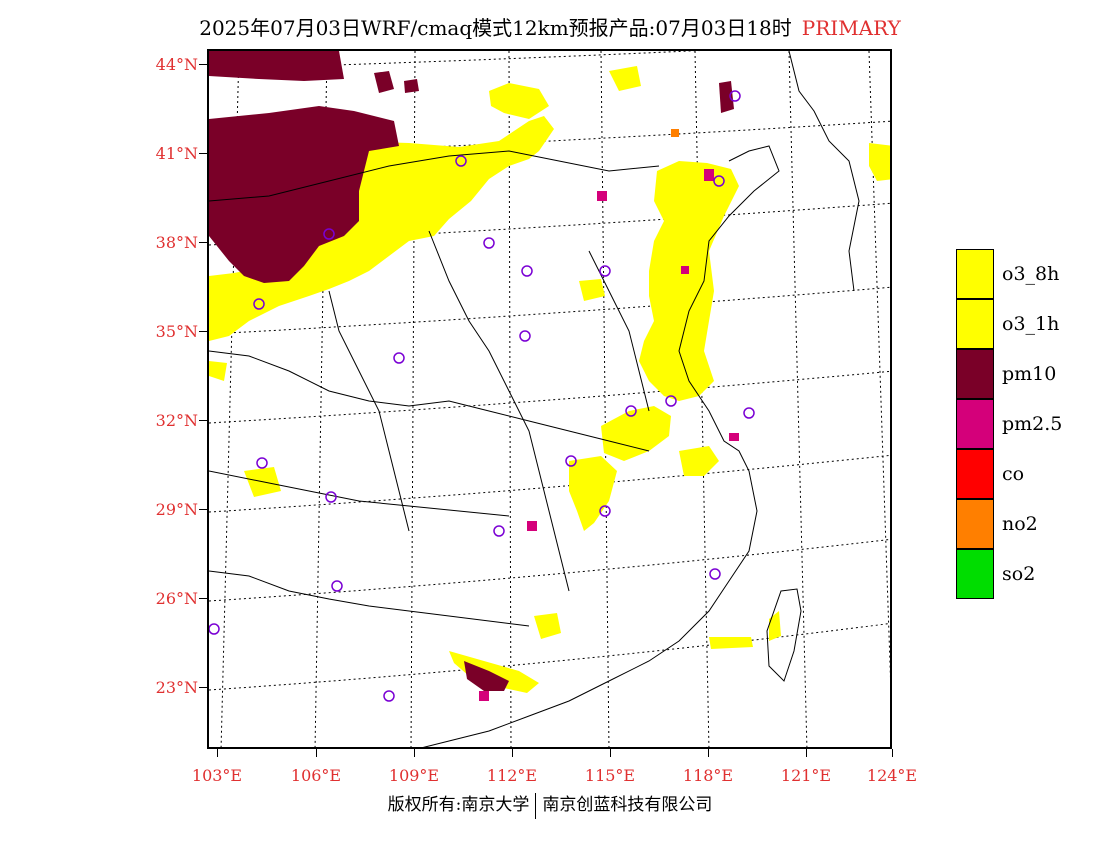 The width and height of the screenshot is (1100, 850). What do you see at coordinates (1032, 424) in the screenshot?
I see `legend-label: pm2.5` at bounding box center [1032, 424].